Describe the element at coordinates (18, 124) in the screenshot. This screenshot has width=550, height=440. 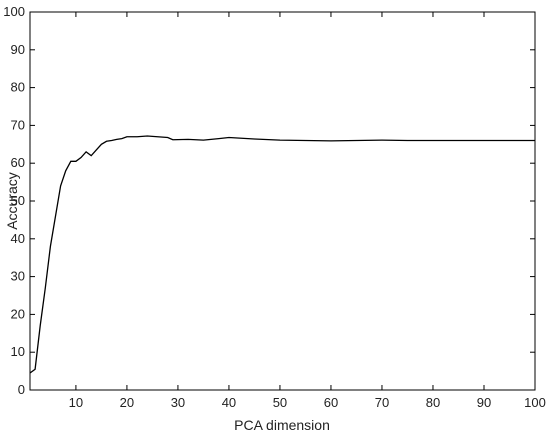
I see `y-tick-label: 70` at that location.